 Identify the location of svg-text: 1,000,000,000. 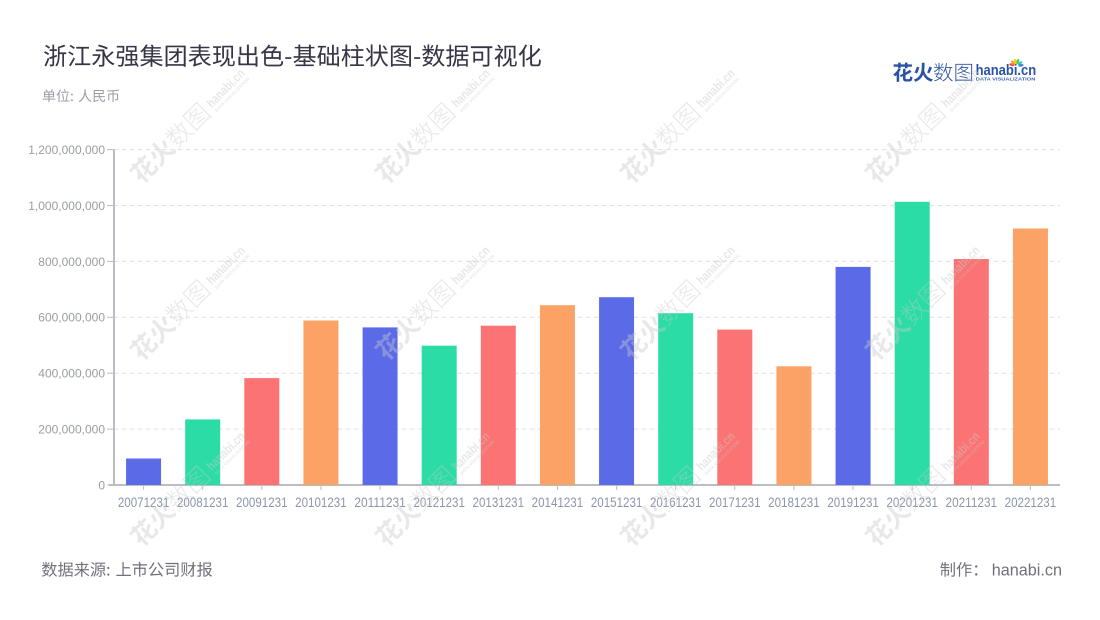
(66, 206).